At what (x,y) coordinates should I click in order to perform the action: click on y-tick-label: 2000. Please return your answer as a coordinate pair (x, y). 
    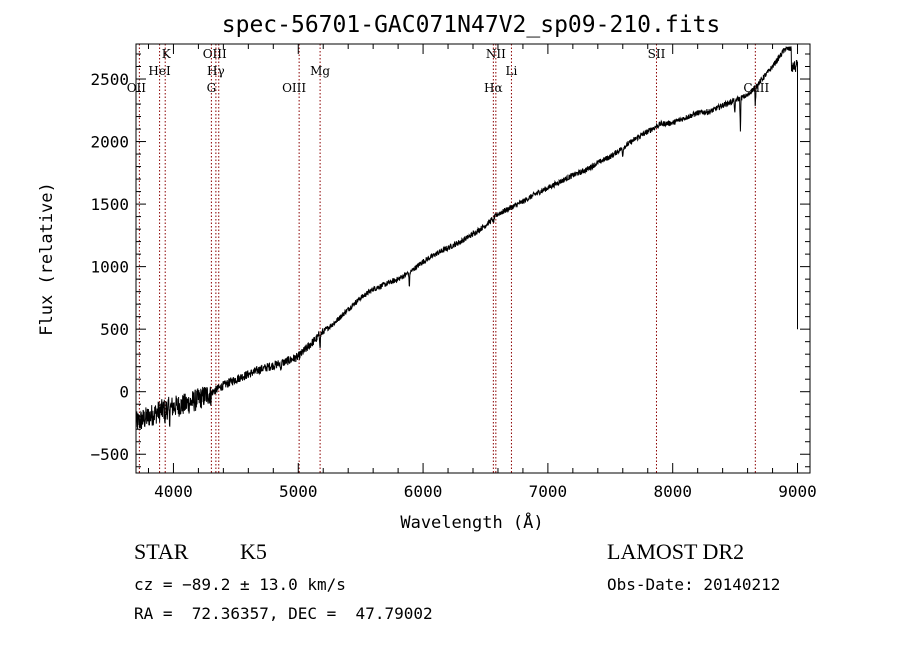
    Looking at the image, I should click on (109, 142).